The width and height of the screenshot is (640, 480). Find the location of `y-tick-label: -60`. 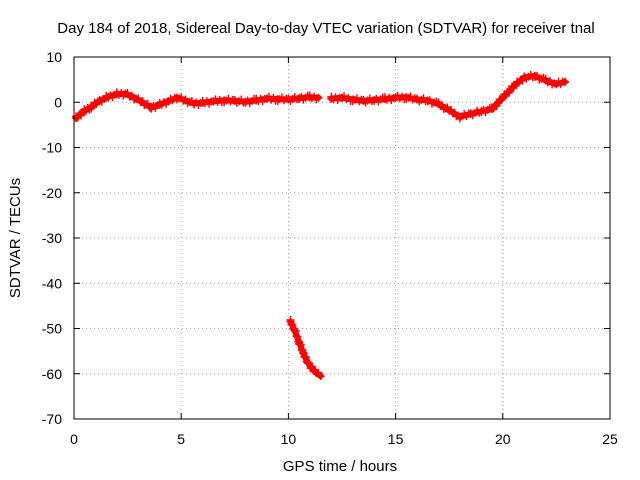

y-tick-label: -60 is located at coordinates (52, 374).